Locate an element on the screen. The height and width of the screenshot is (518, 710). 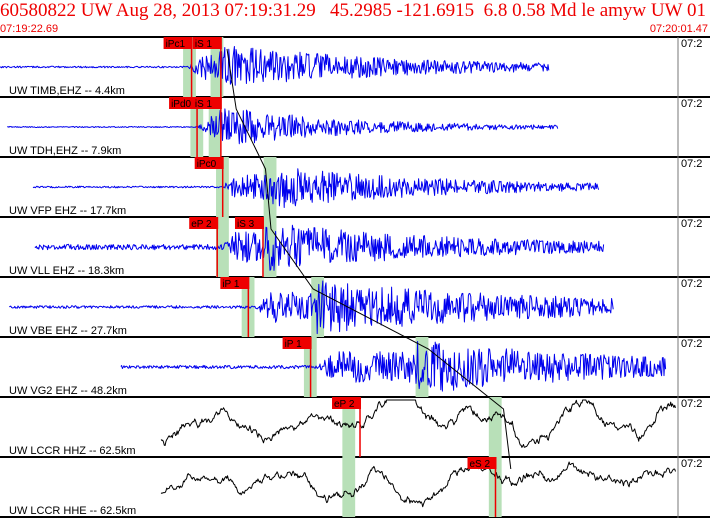
pick-label: iS 3 is located at coordinates (246, 224).